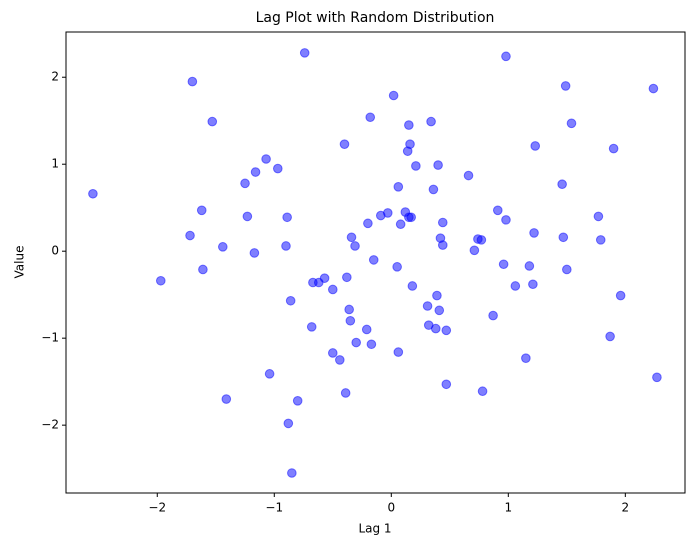 This screenshot has height=541, width=699. I want to click on y-tick-label: 2, so click(55, 77).